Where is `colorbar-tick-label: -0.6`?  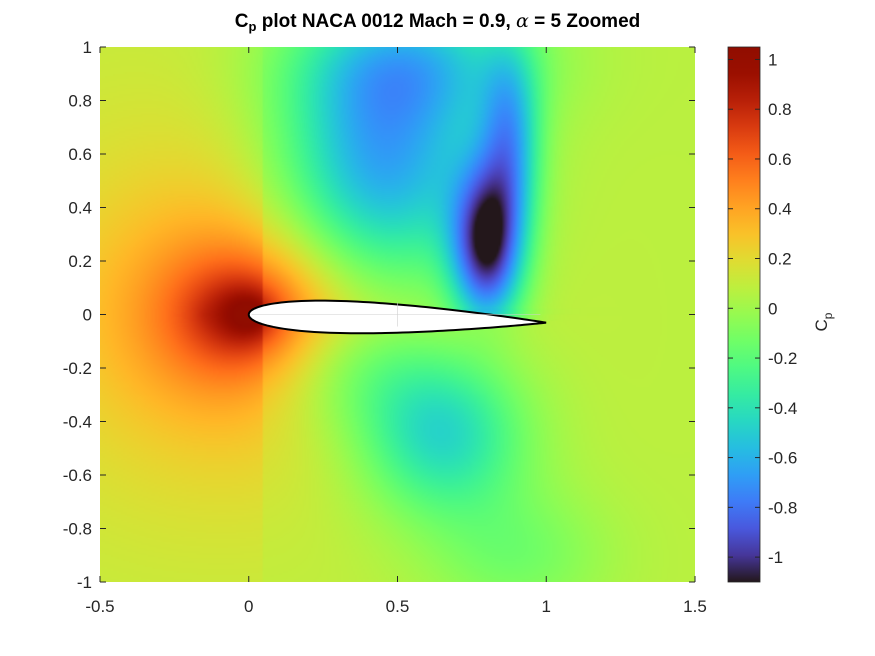
colorbar-tick-label: -0.6 is located at coordinates (782, 458).